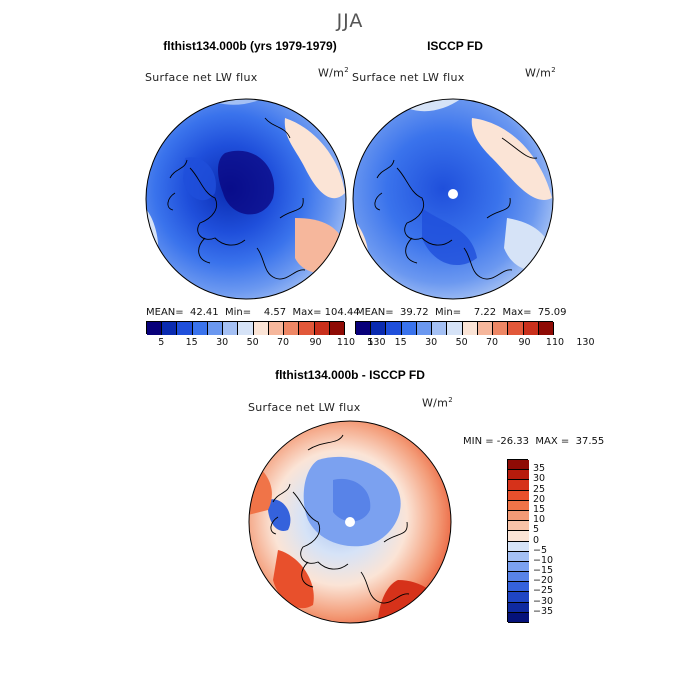  I want to click on colorbar-tick-label: −25, so click(543, 591).